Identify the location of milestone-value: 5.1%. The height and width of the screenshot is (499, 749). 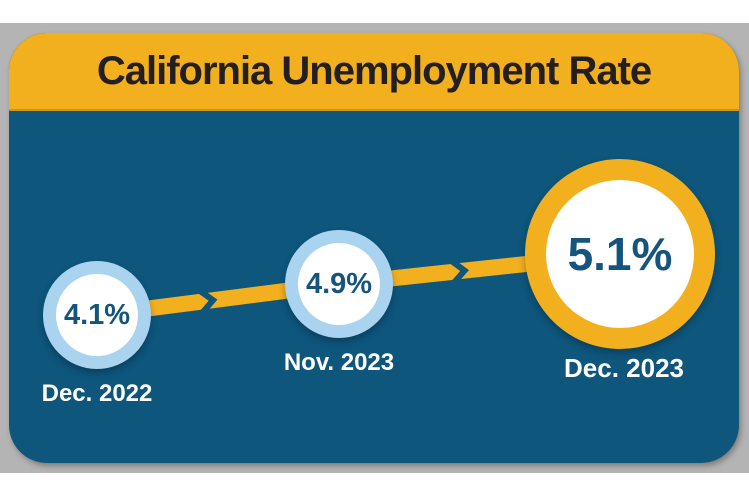
(620, 254).